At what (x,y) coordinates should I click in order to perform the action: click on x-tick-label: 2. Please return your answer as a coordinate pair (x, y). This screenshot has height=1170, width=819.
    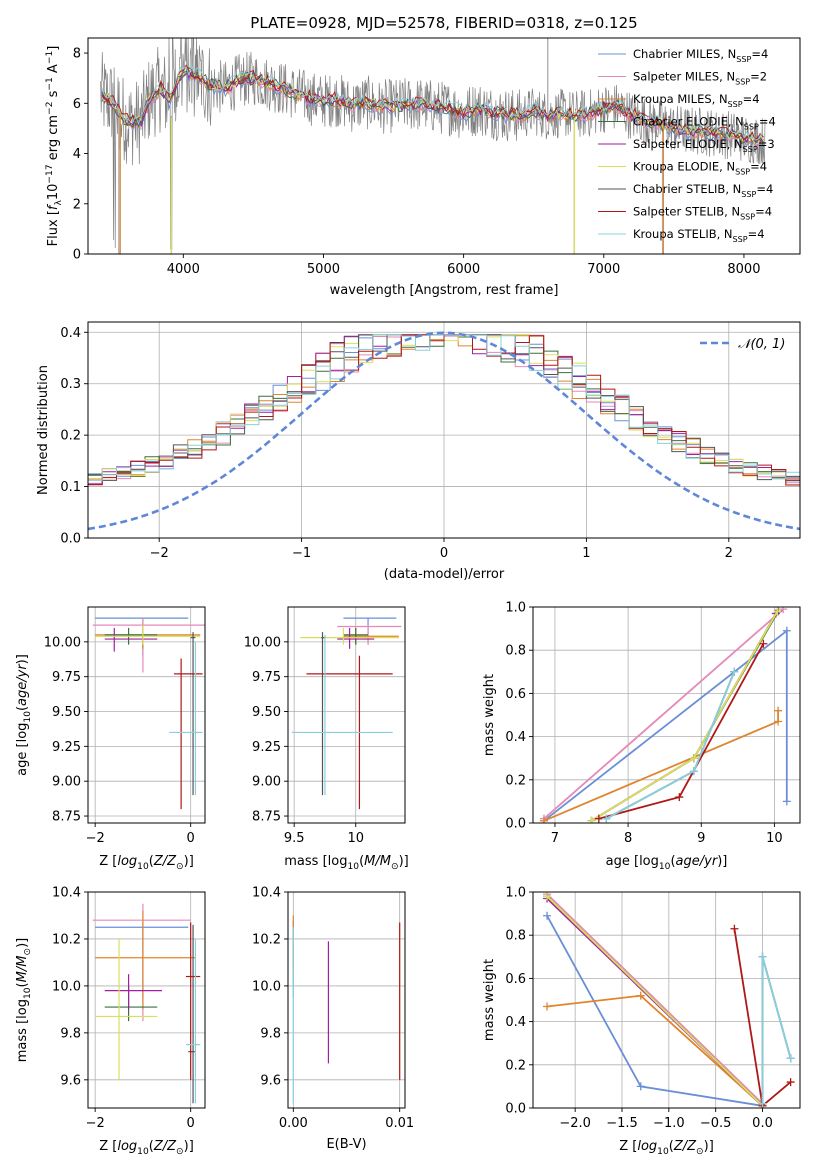
    Looking at the image, I should click on (729, 553).